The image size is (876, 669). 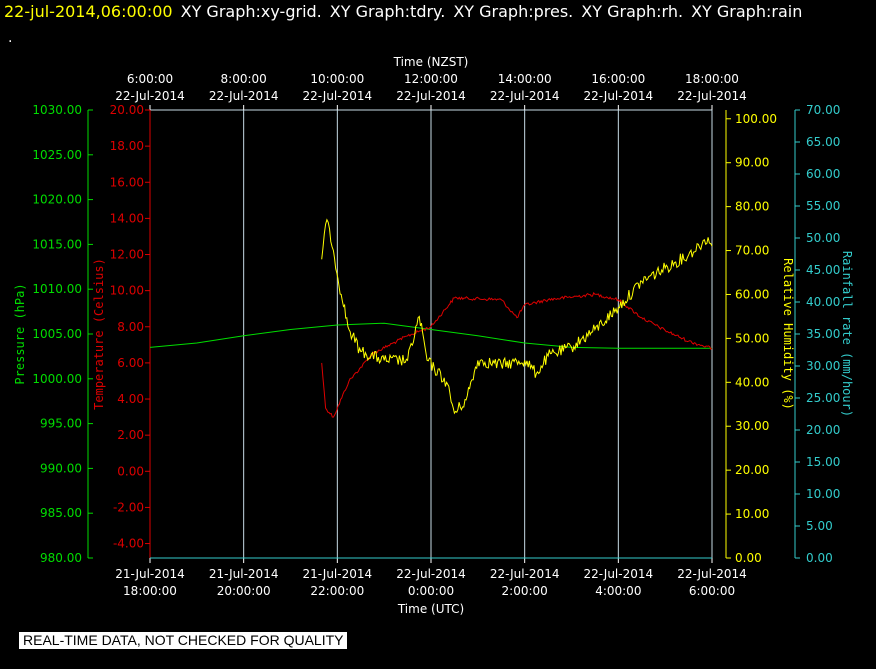 I want to click on pressure-tick-label: 1025.00, so click(x=57, y=155).